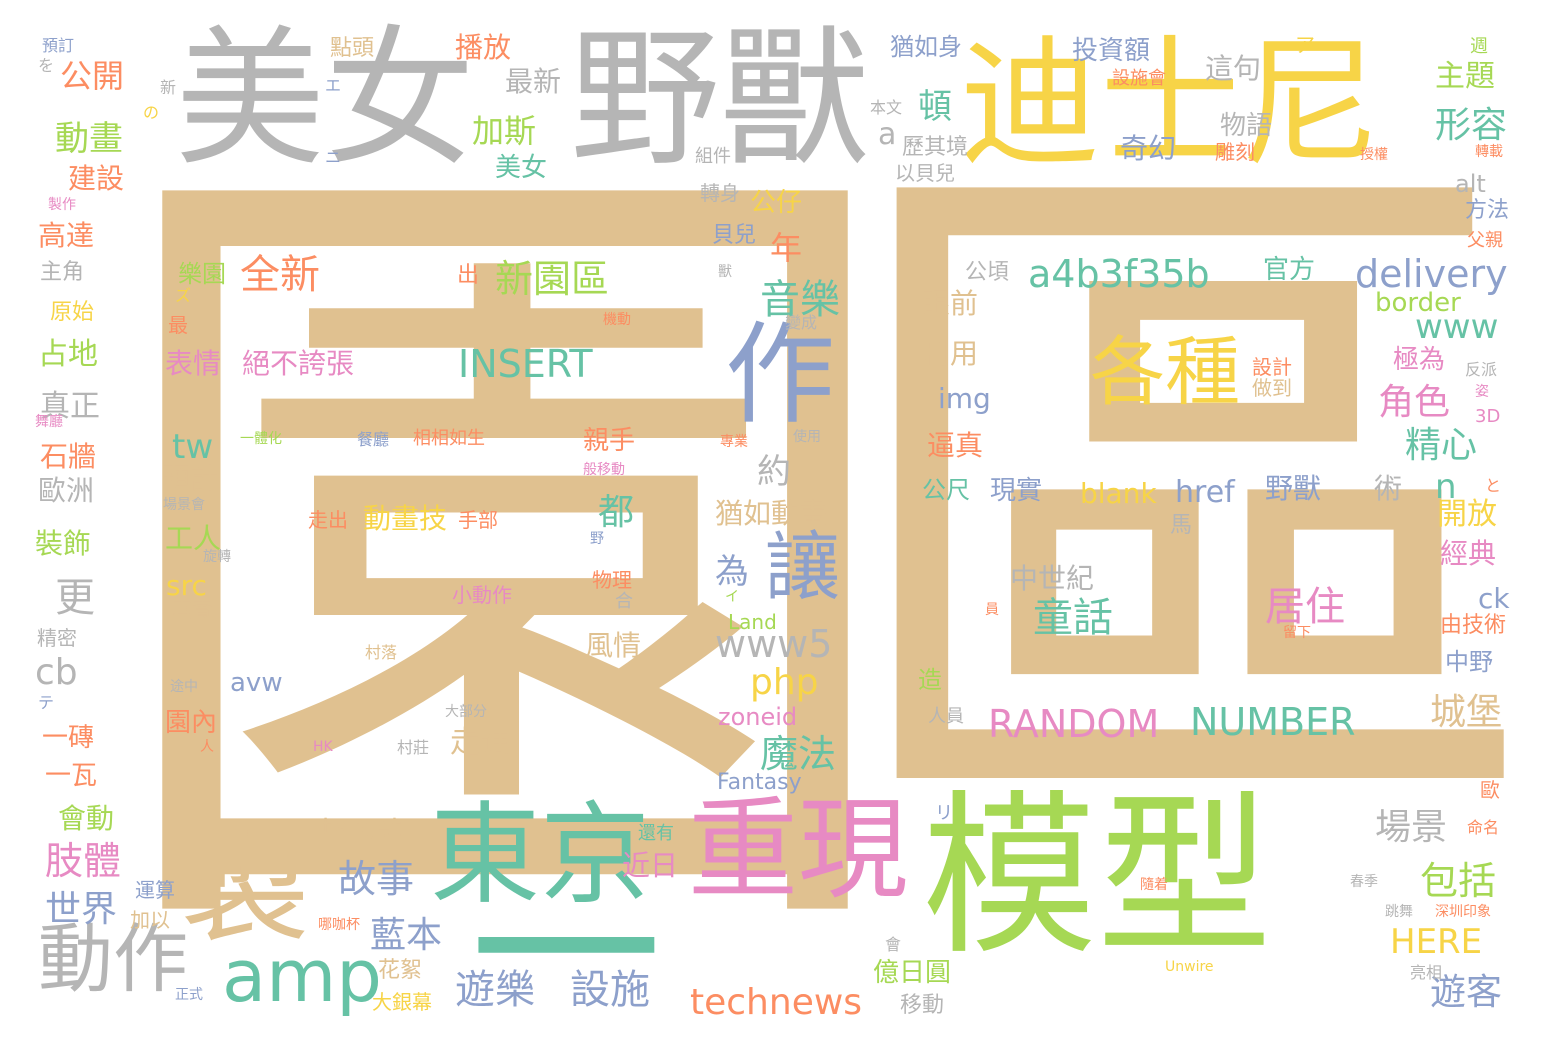  I want to click on word-cloud-word: 這句, so click(1233, 68).